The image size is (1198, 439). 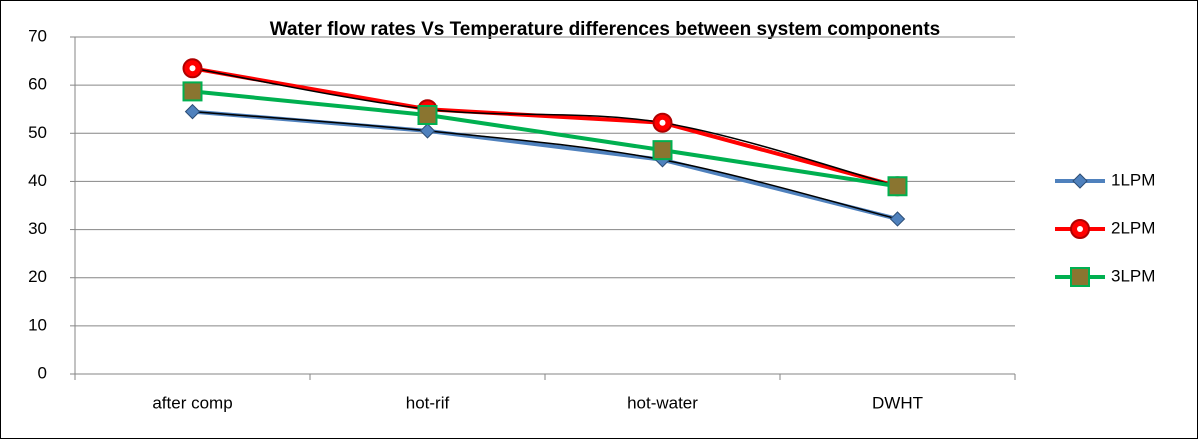 I want to click on x-tick-label: DWHT, so click(x=897, y=402).